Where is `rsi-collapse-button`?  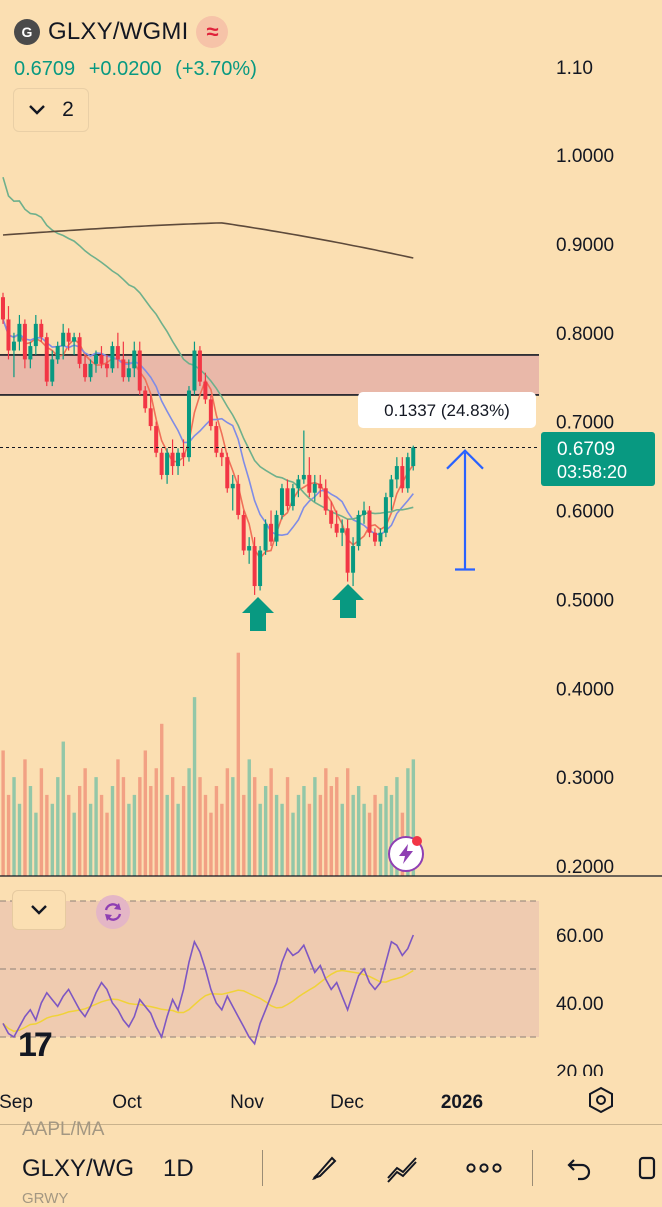
rsi-collapse-button is located at coordinates (39, 910).